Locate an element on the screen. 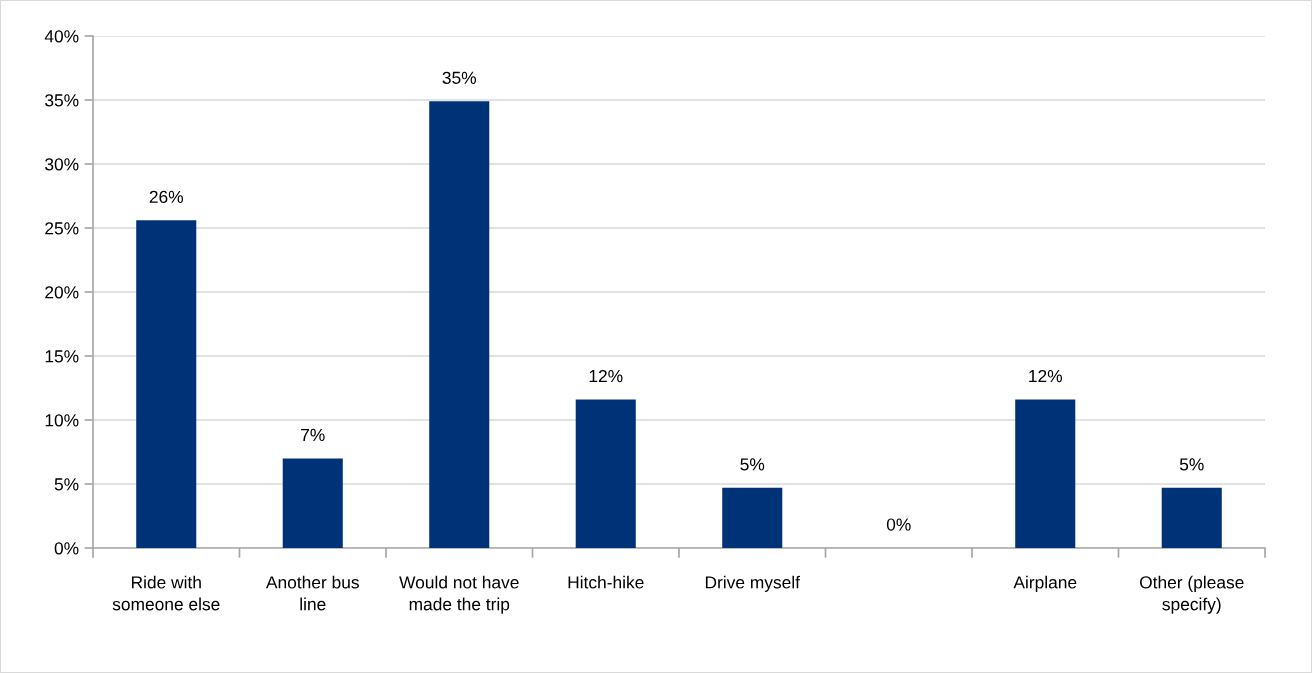 The width and height of the screenshot is (1312, 673). y-tick-label: 10% is located at coordinates (62, 420).